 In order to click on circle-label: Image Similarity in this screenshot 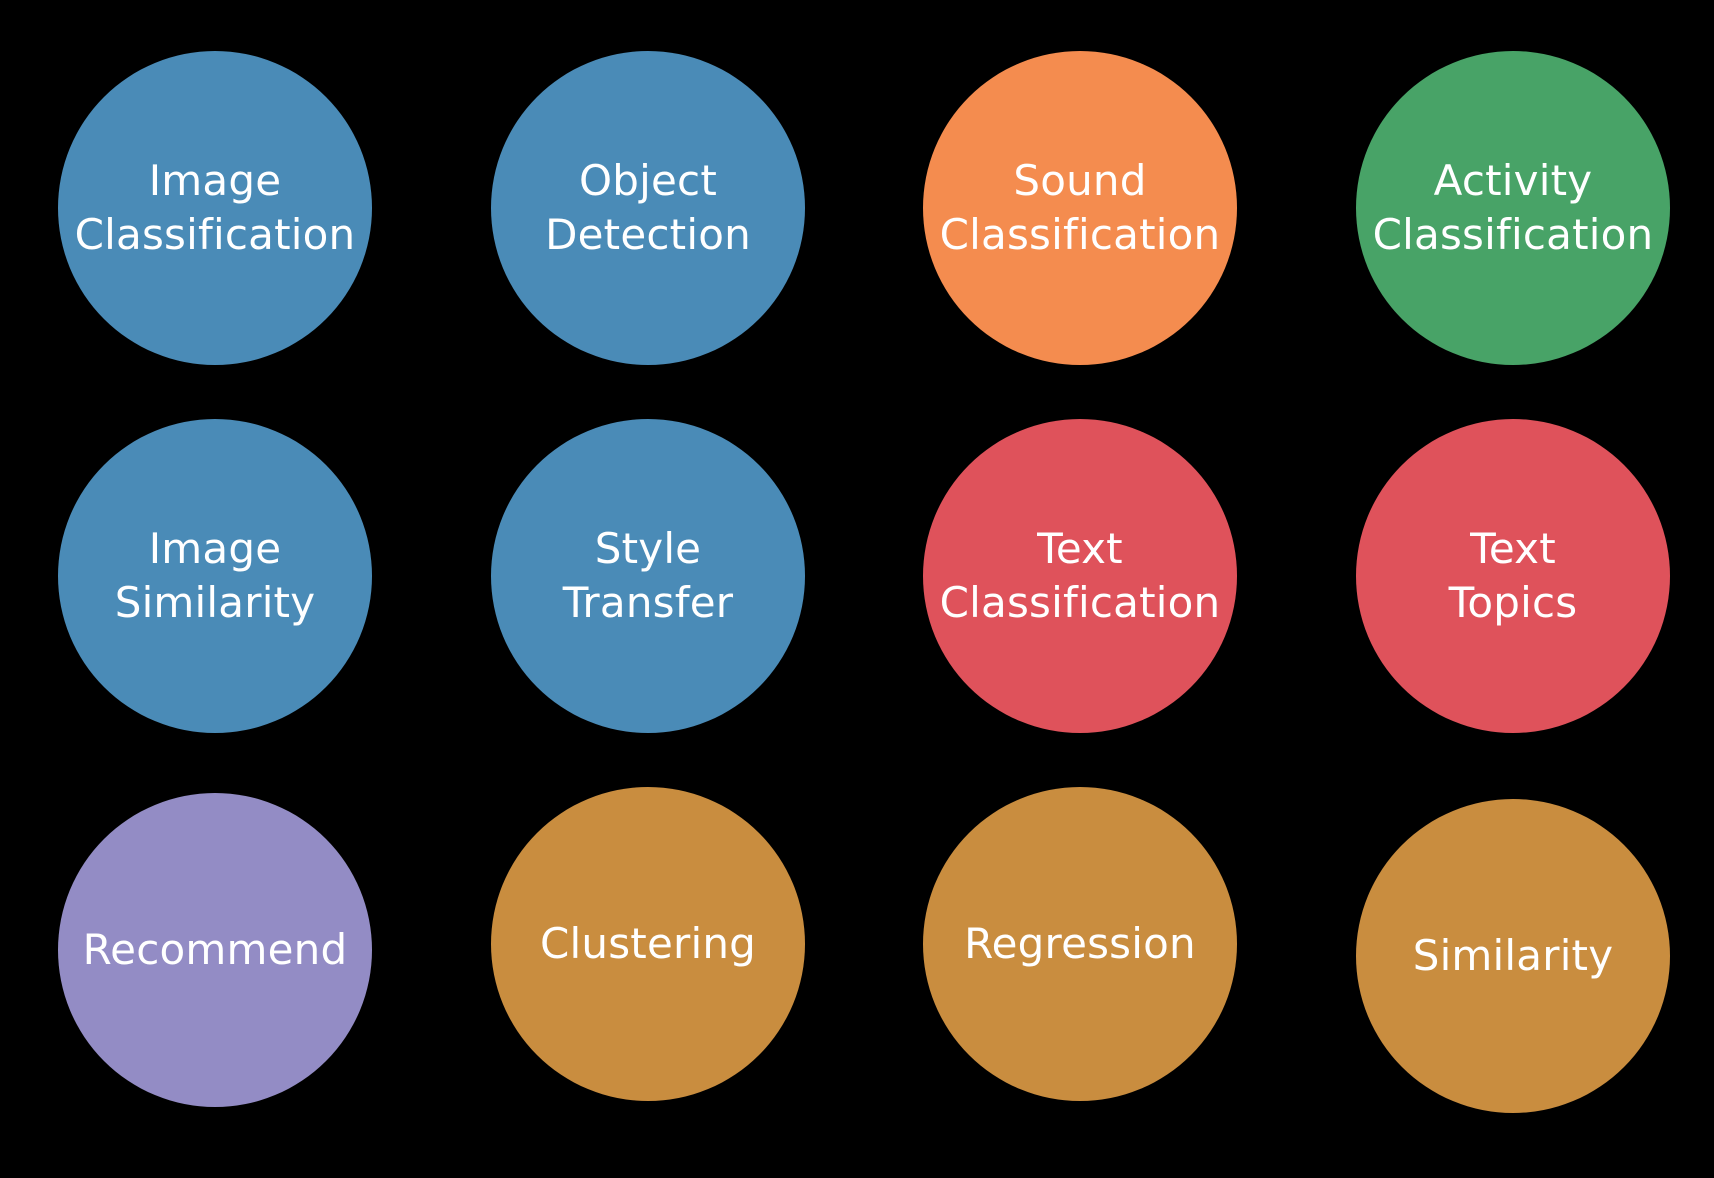, I will do `click(215, 576)`.